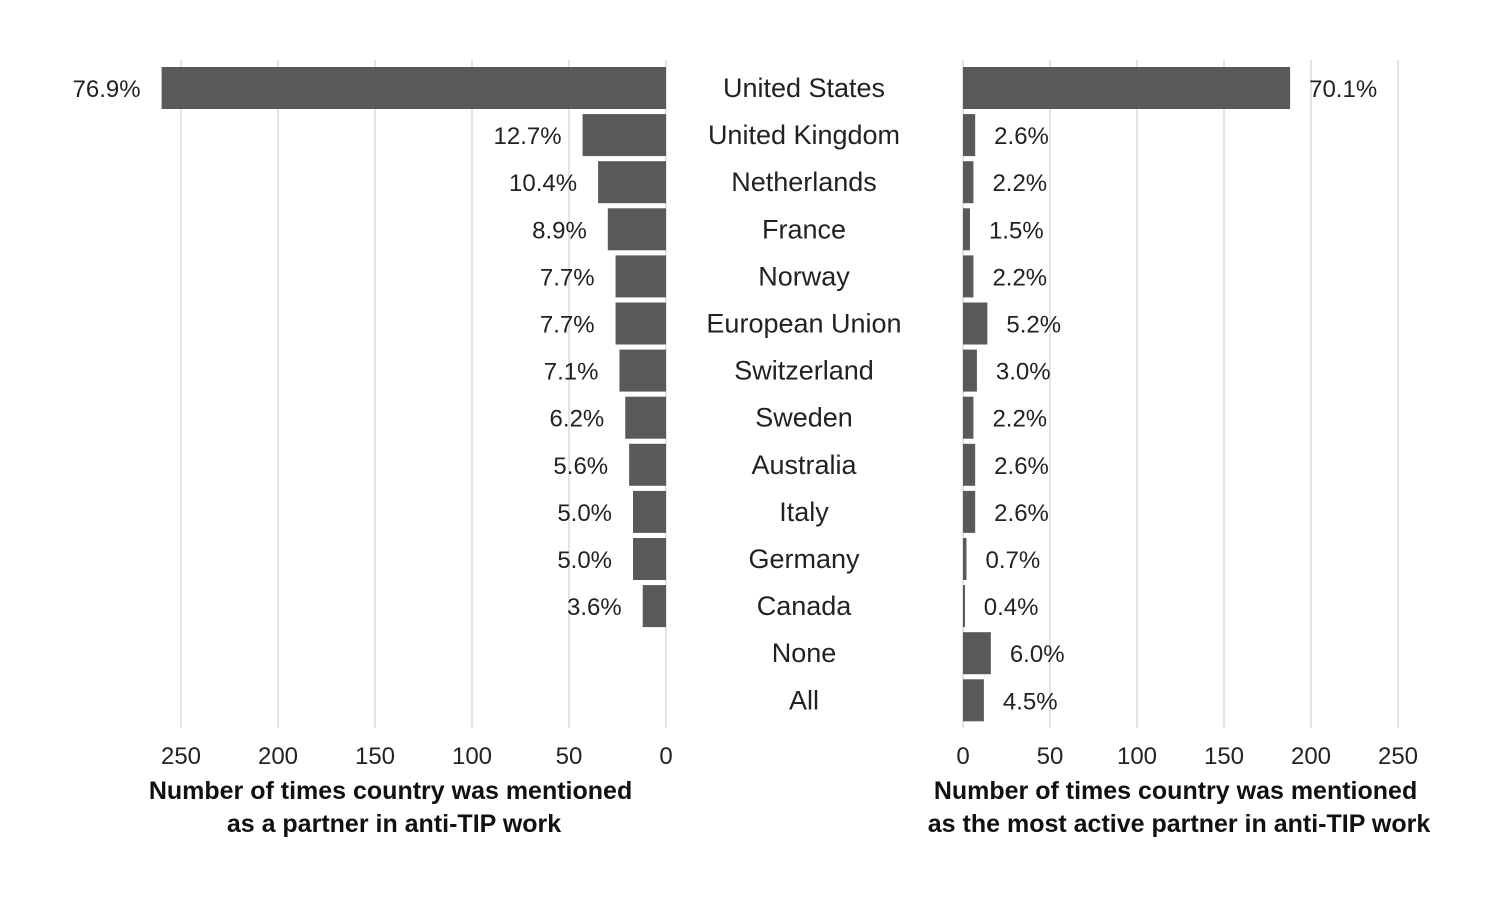  Describe the element at coordinates (1224, 756) in the screenshot. I see `right-tick-label-3: 150` at that location.